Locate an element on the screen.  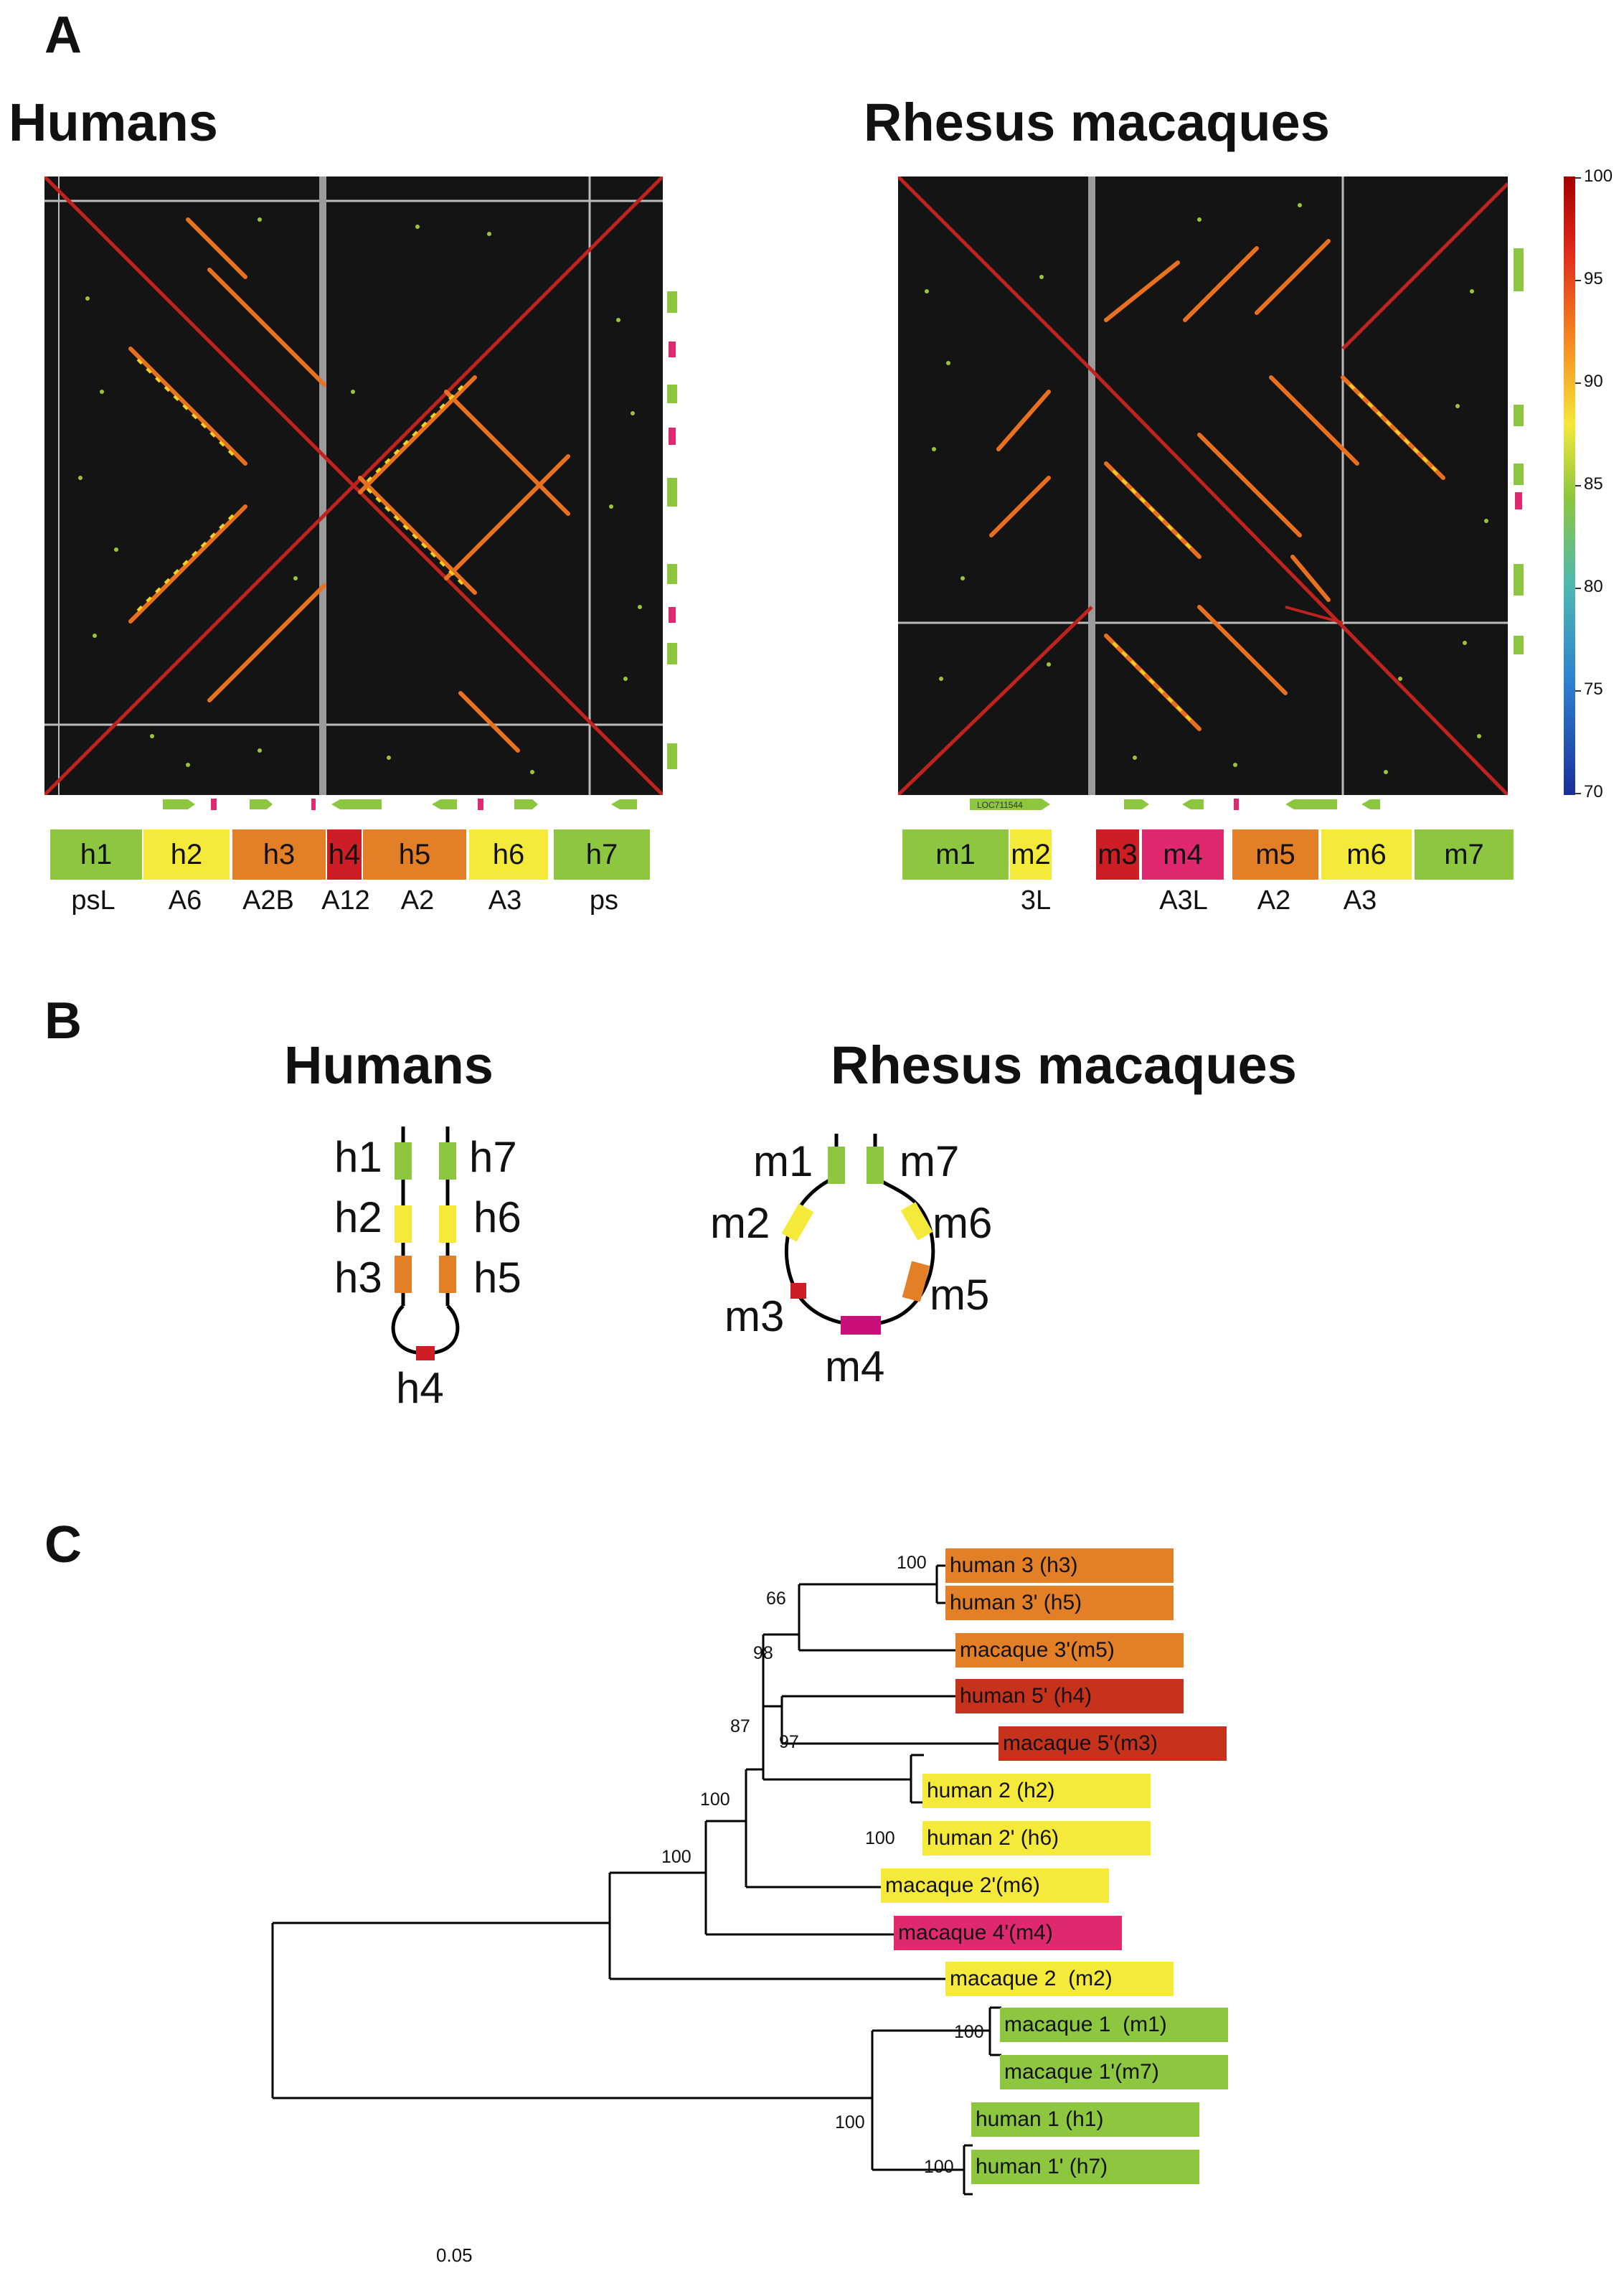
macaque-gene-label: 3L is located at coordinates (1036, 900).